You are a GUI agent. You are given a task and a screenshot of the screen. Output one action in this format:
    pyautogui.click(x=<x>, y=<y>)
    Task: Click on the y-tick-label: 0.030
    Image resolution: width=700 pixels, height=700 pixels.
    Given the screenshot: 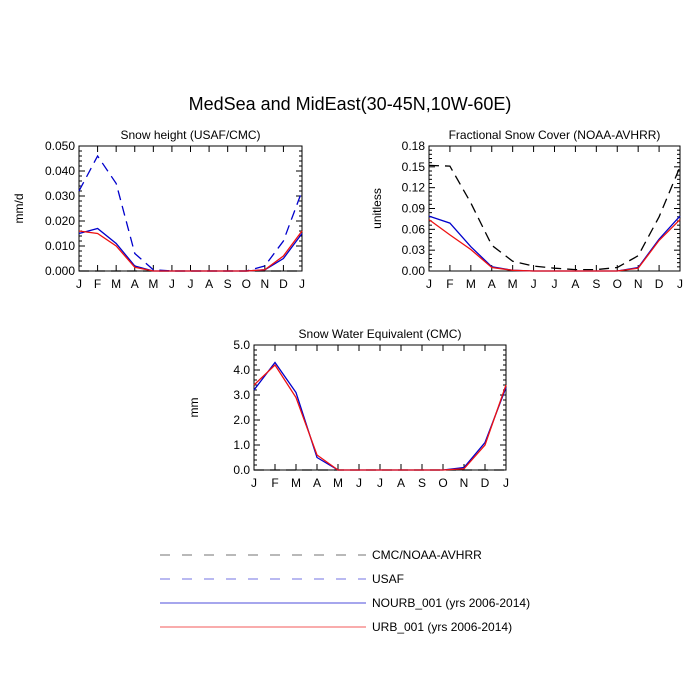 What is the action you would take?
    pyautogui.click(x=60, y=196)
    